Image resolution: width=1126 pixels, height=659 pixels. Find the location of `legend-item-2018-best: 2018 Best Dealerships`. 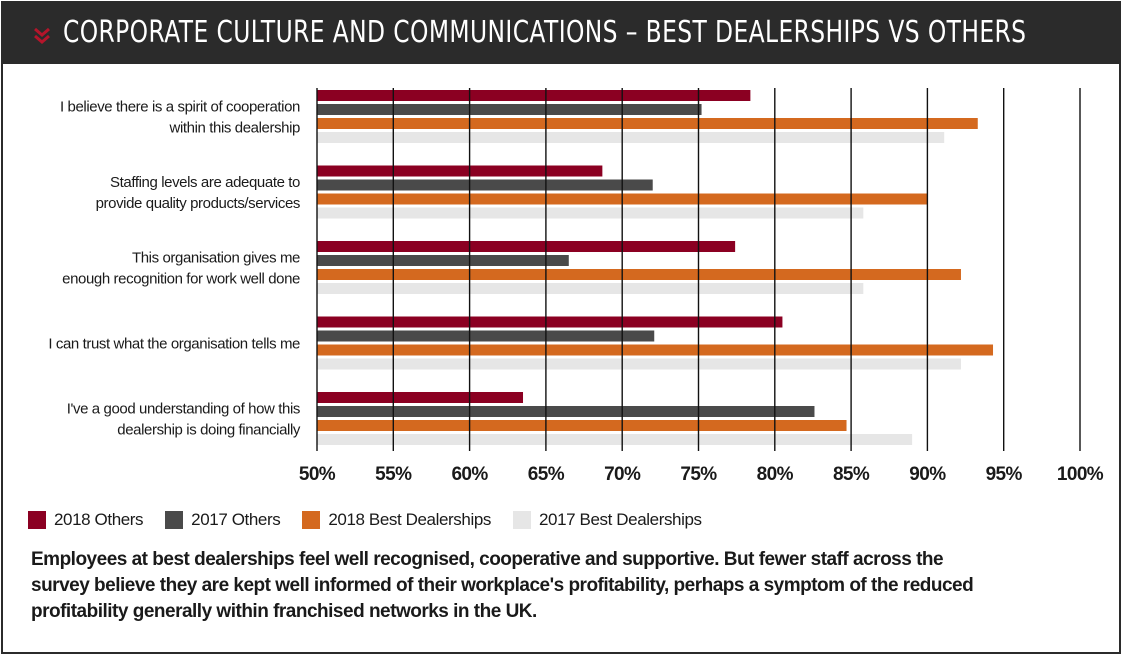

legend-item-2018-best: 2018 Best Dealerships is located at coordinates (396, 520).